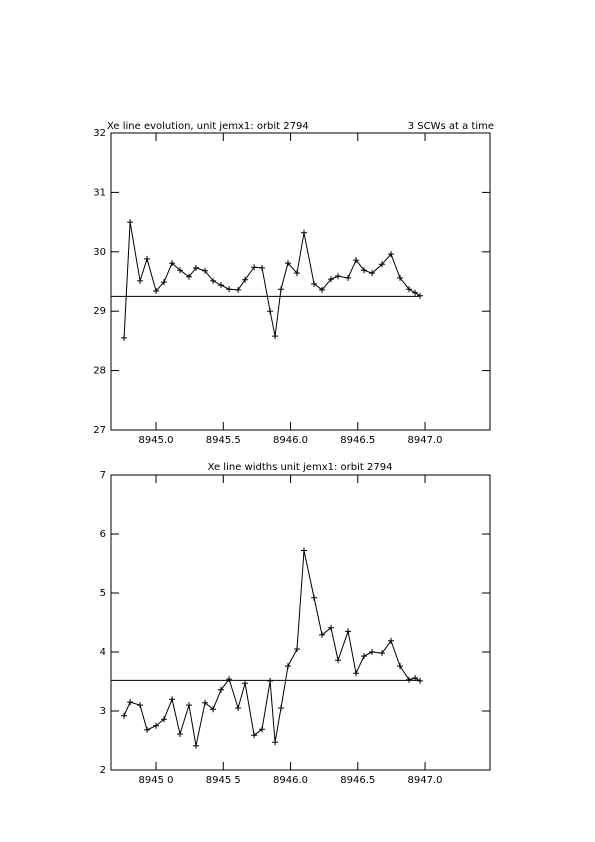 Image resolution: width=595 pixels, height=842 pixels. What do you see at coordinates (103, 711) in the screenshot?
I see `y-tick-label: 3` at bounding box center [103, 711].